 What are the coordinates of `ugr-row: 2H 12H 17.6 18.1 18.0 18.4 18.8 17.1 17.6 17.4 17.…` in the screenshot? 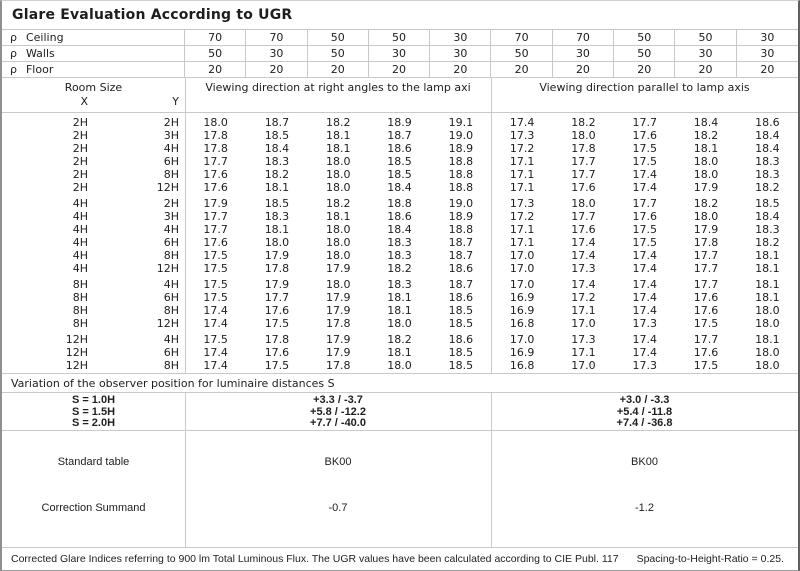 It's located at (400, 187).